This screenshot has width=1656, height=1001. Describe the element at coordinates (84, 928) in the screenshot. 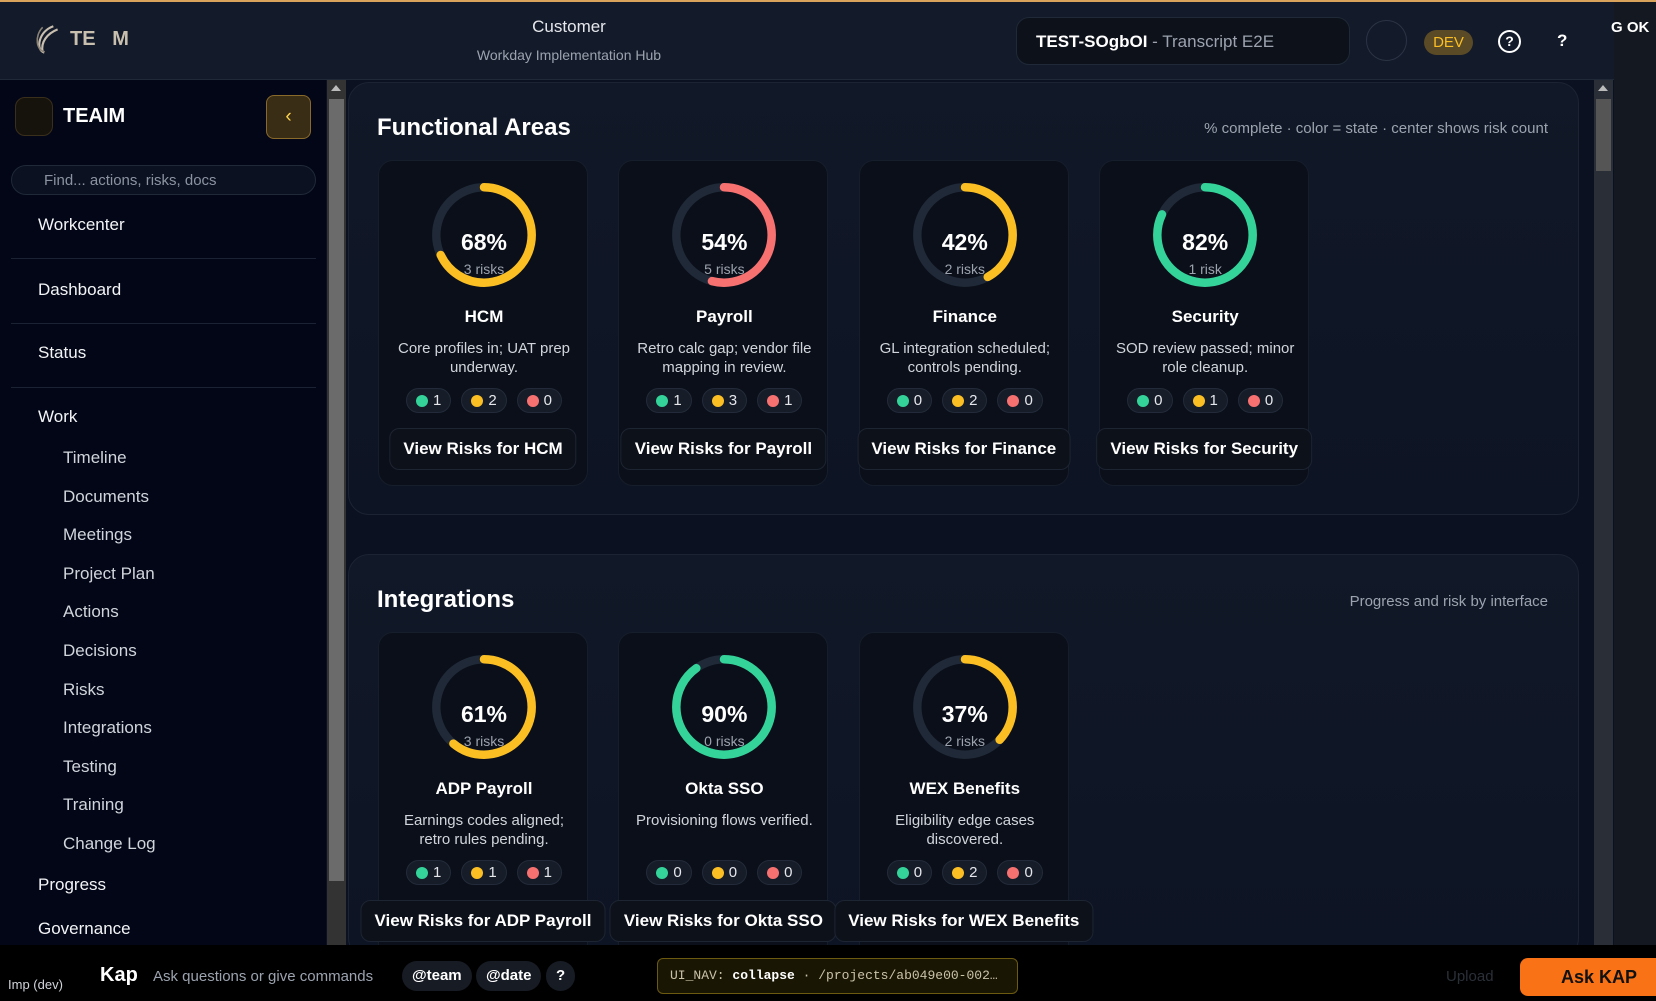

I see `sidebar-item-governance: Governance` at that location.